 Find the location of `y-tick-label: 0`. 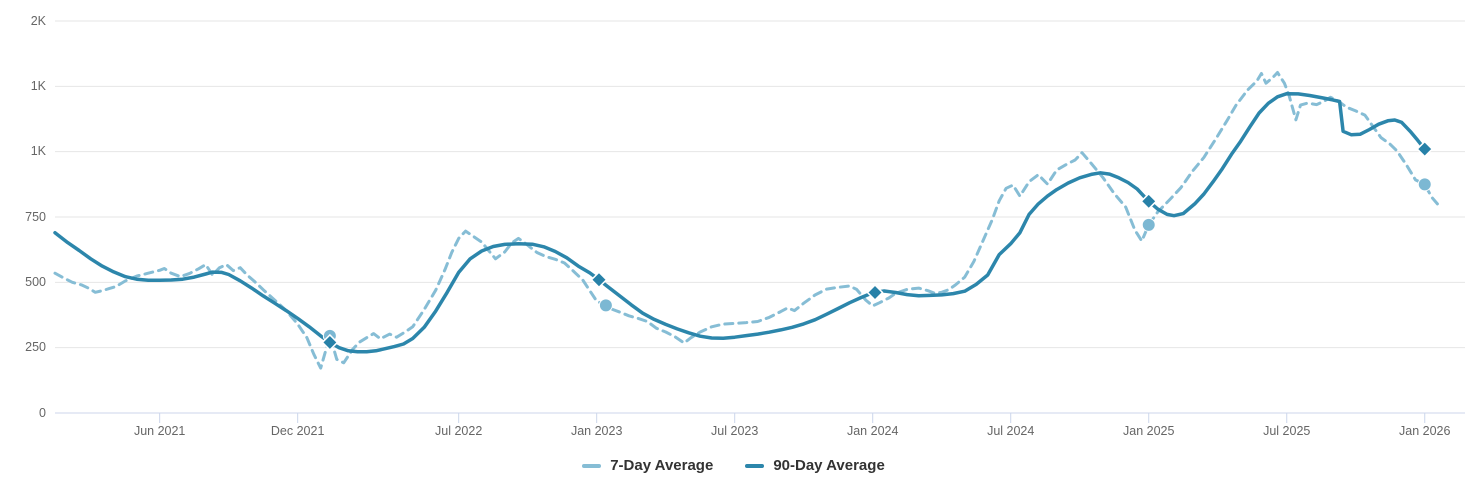

y-tick-label: 0 is located at coordinates (42, 412).